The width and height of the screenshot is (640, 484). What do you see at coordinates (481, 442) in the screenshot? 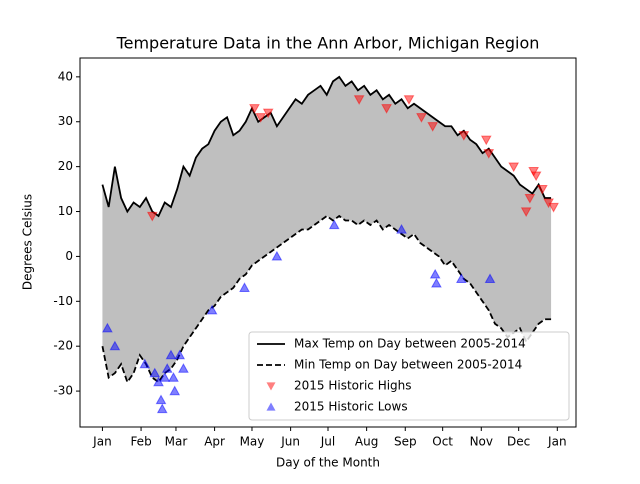
I see `x-tick-label: Nov` at bounding box center [481, 442].